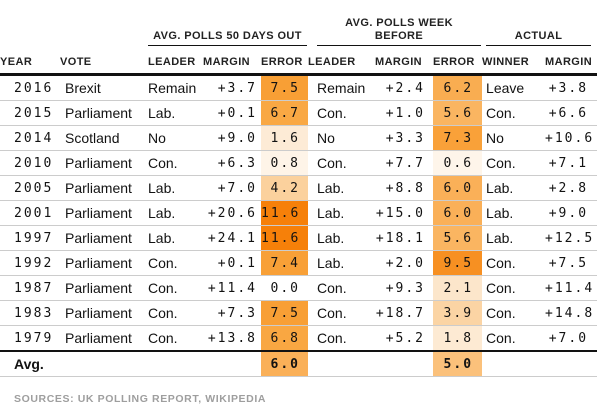 The image size is (609, 412). What do you see at coordinates (285, 61) in the screenshot?
I see `column-header-error-50: ERROR` at bounding box center [285, 61].